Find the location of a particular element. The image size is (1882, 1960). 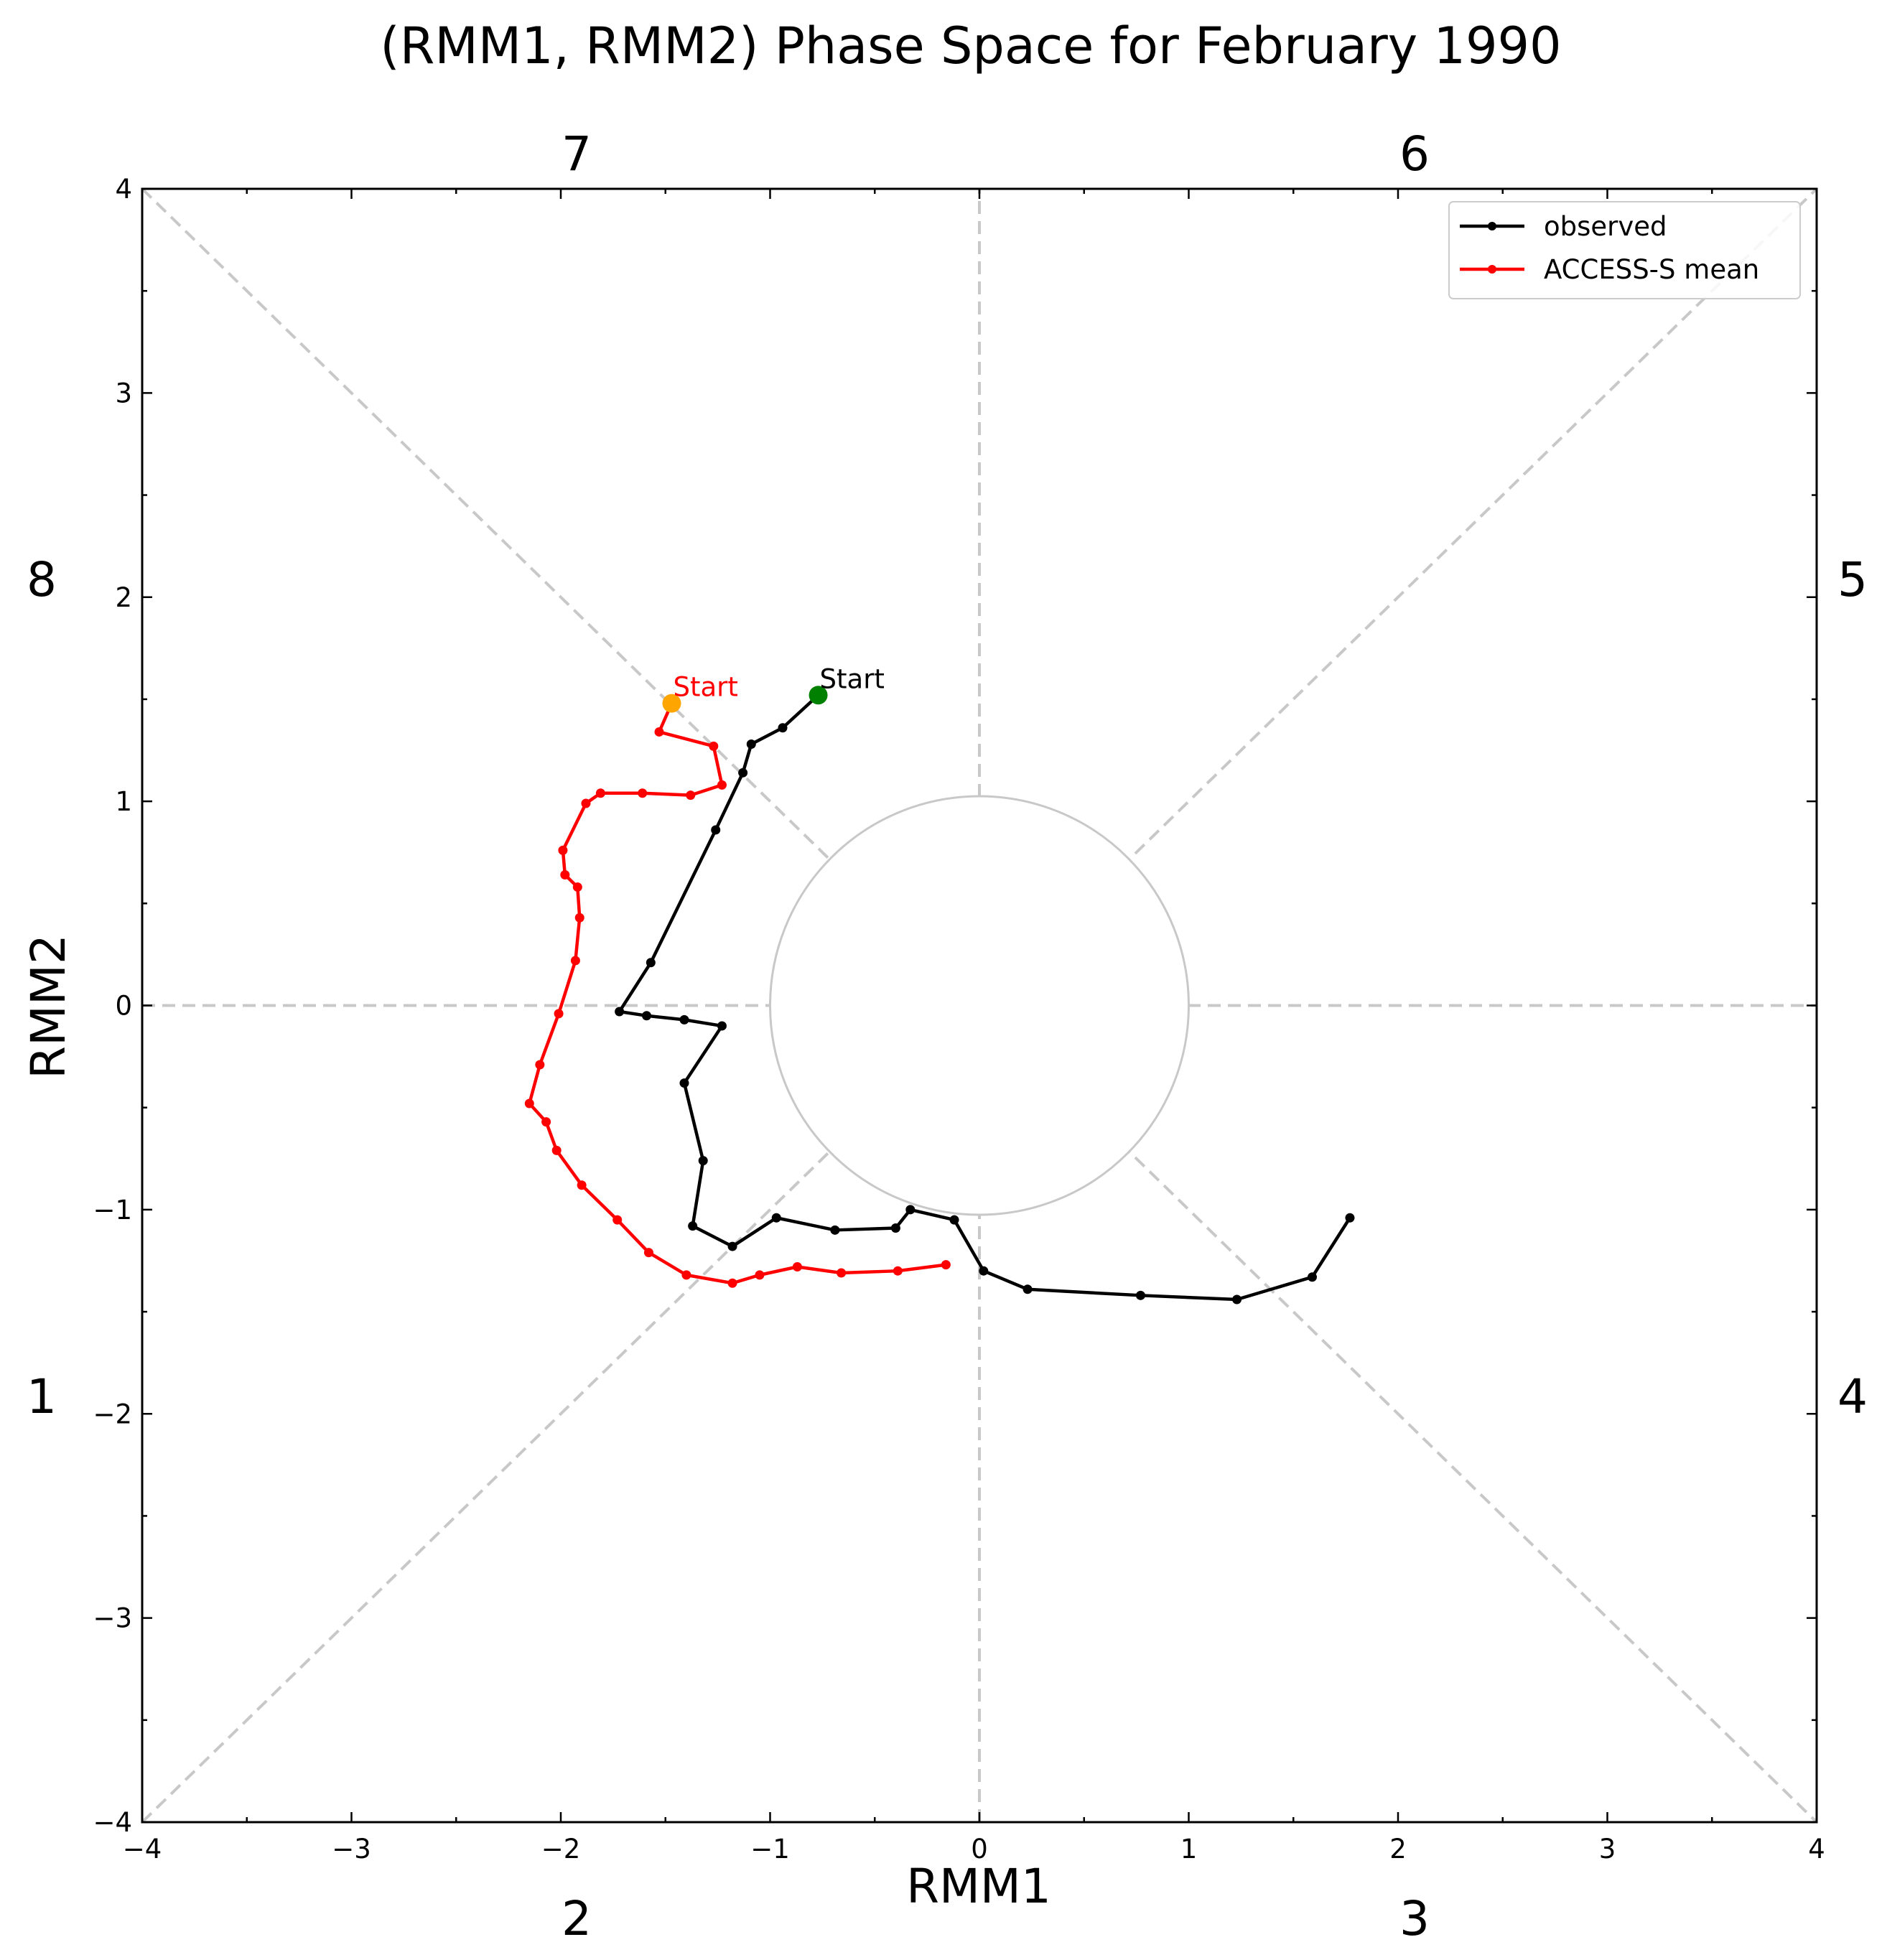

series-layer is located at coordinates (939, 997).